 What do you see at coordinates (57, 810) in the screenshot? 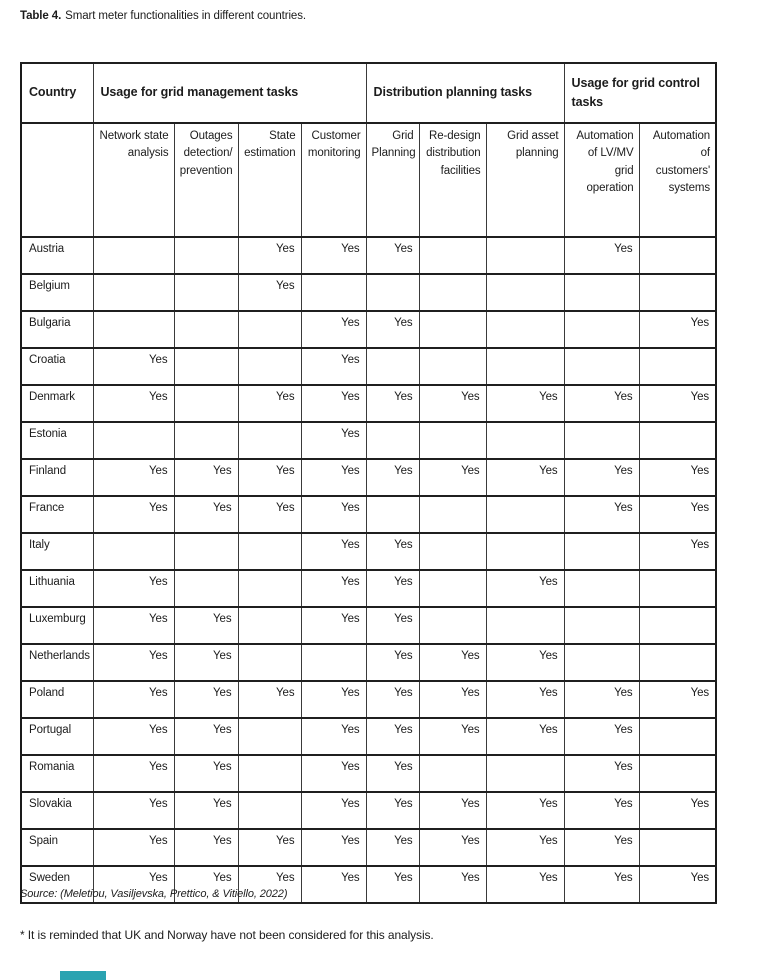
I see `country-cell: Slovakia` at bounding box center [57, 810].